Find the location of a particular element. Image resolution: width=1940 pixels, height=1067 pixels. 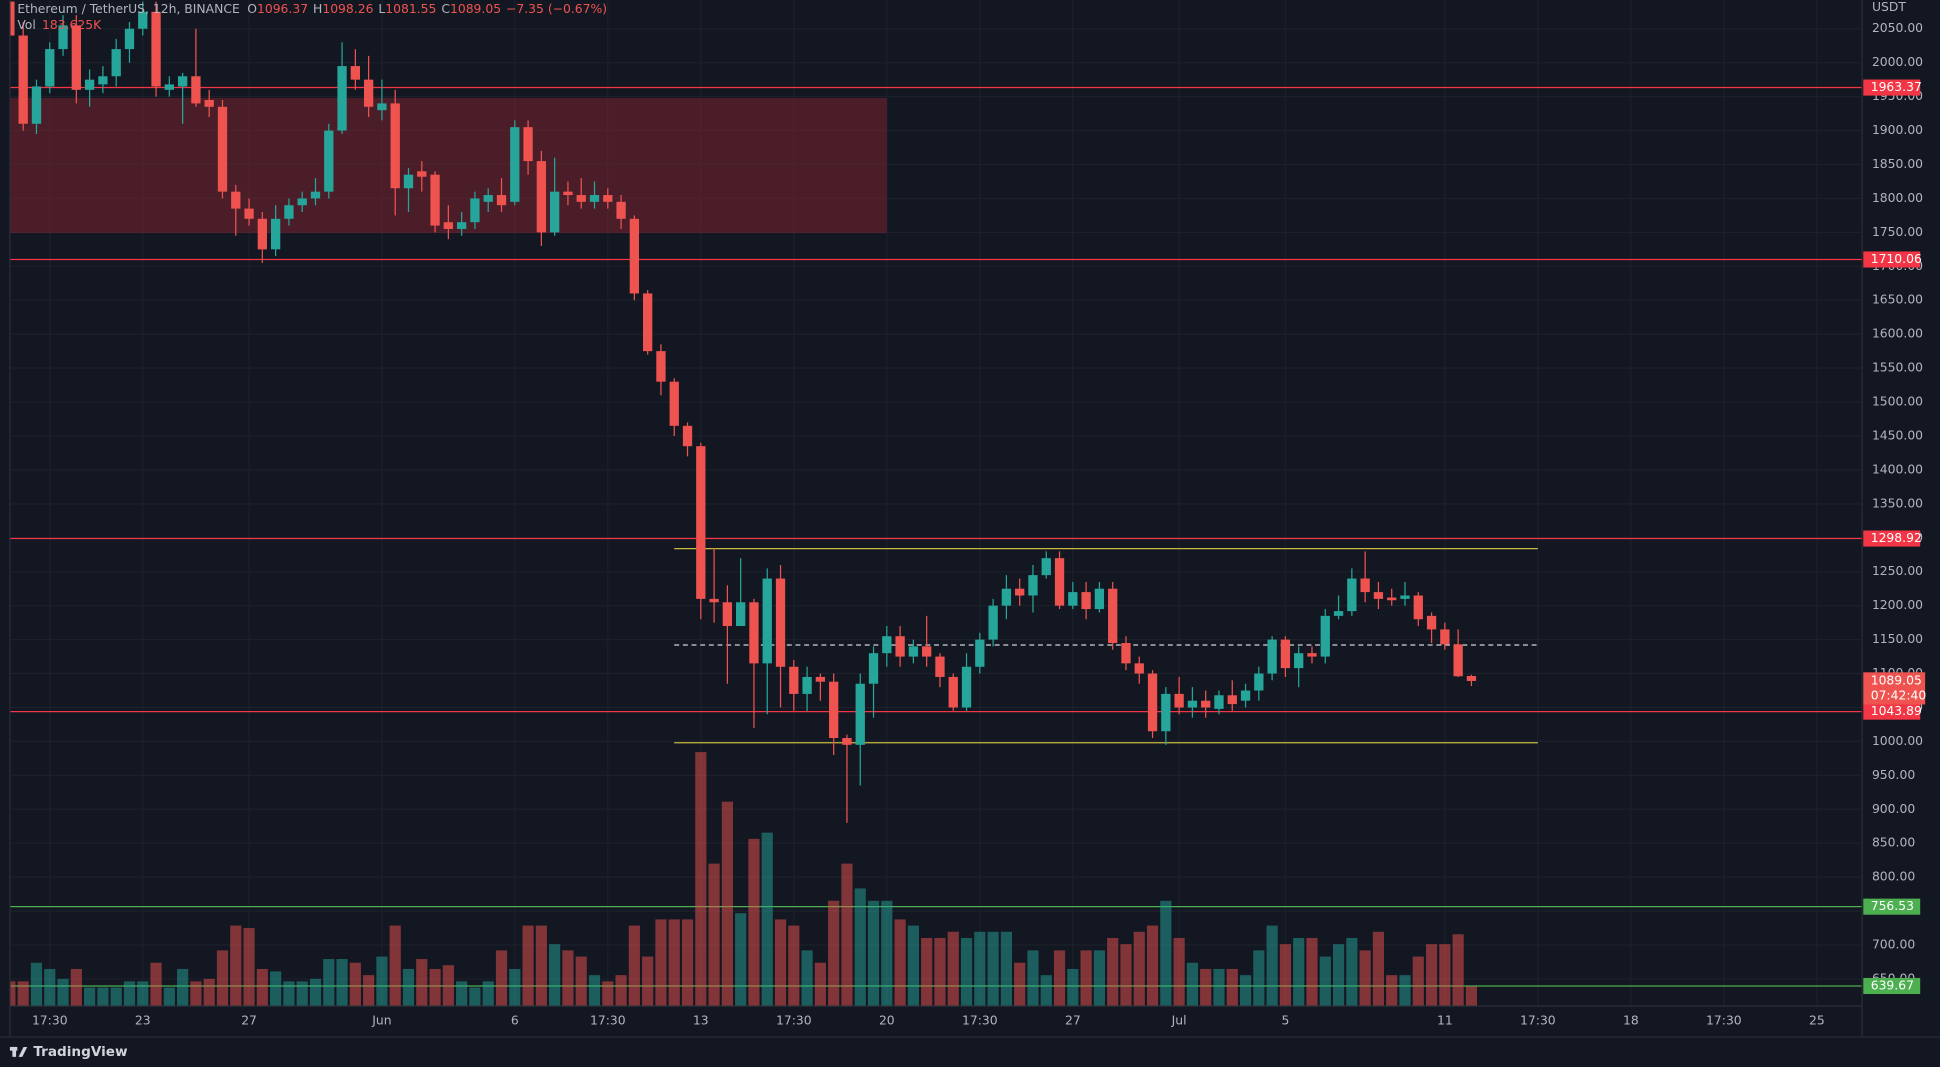

y-tick-label: 1000.00 is located at coordinates (1897, 741).